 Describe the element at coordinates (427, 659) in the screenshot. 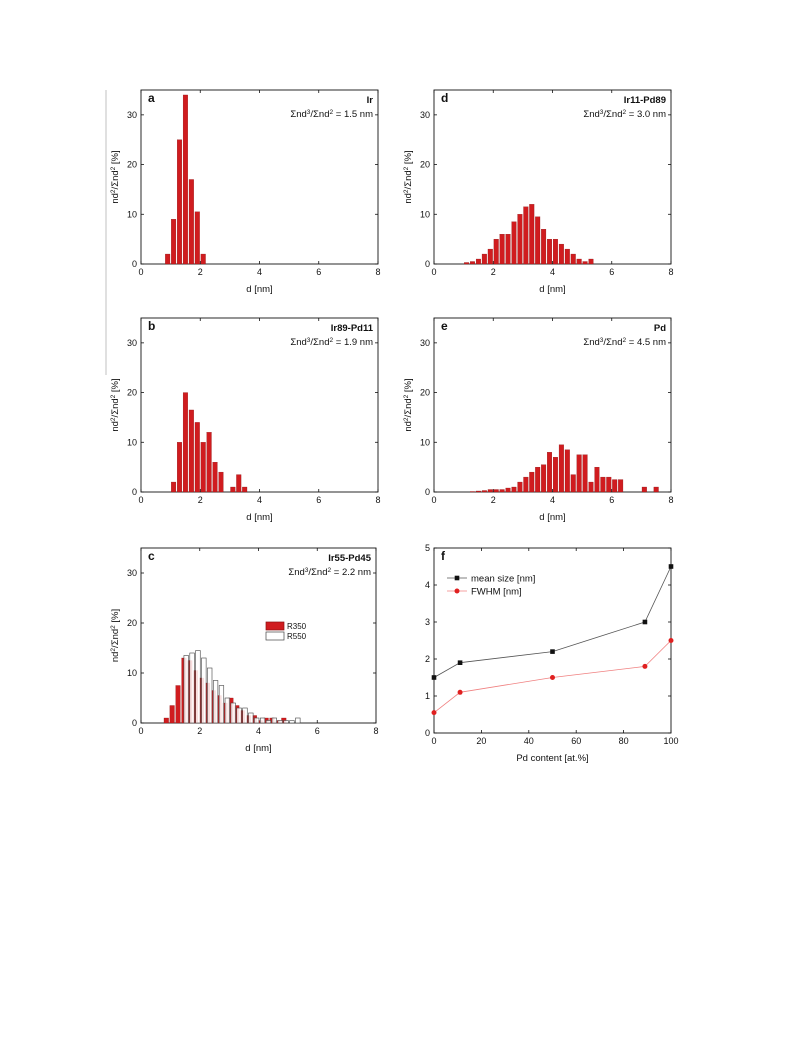

I see `y-tick-label: 2` at that location.